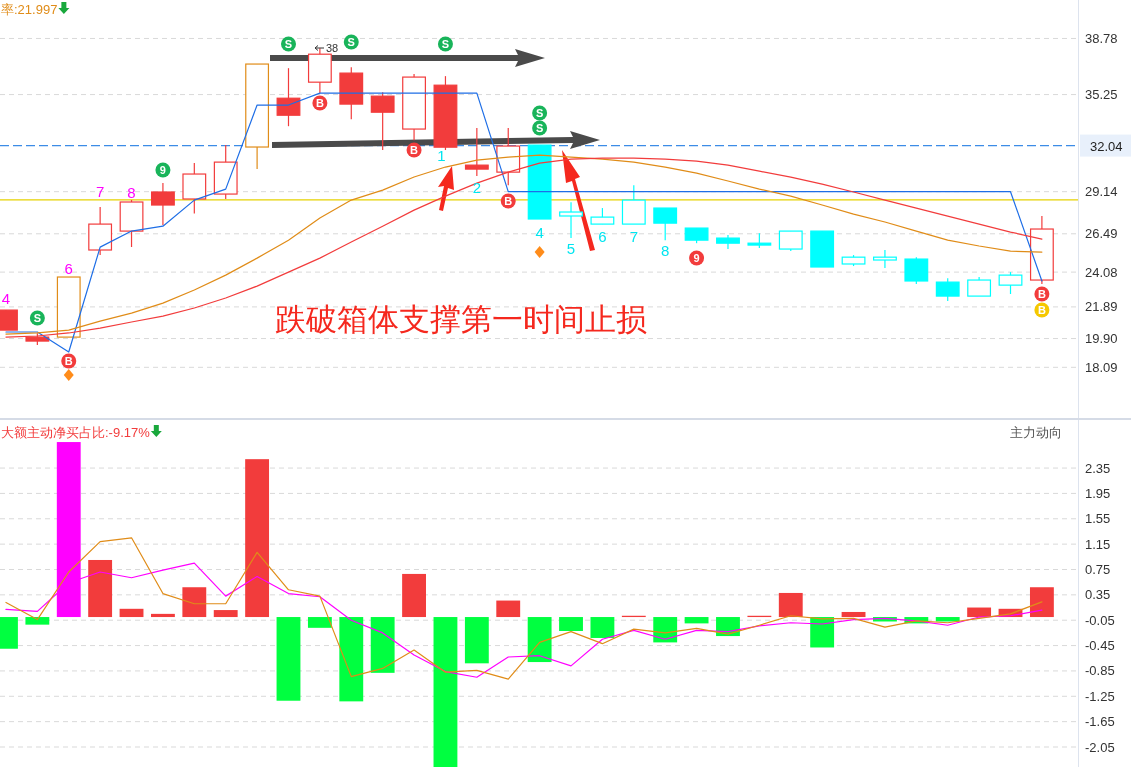 The width and height of the screenshot is (1131, 767). What do you see at coordinates (1098, 544) in the screenshot?
I see `y-tick-label: 1.15` at bounding box center [1098, 544].